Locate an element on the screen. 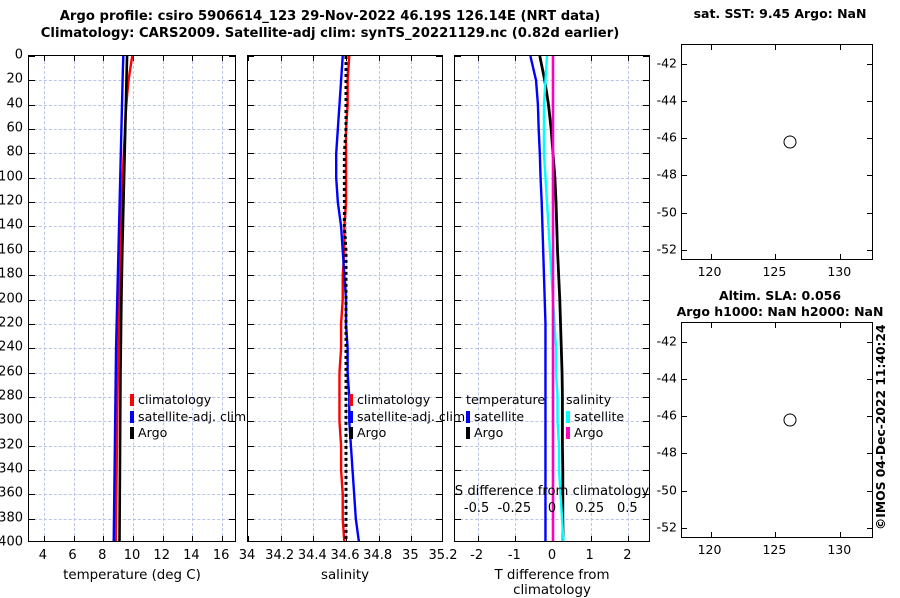 Image resolution: width=900 pixels, height=598 pixels. map-lon-label: 120 is located at coordinates (709, 549).